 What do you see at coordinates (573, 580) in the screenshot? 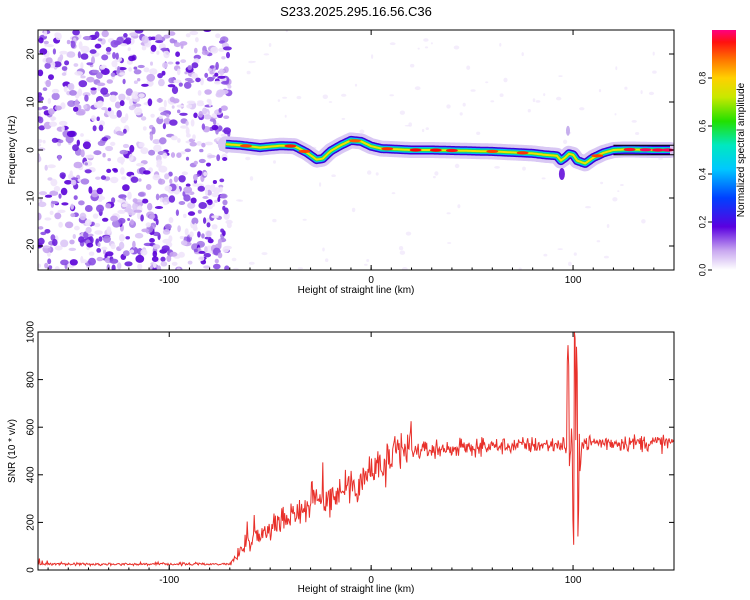
I see `x-tick-label: 100` at bounding box center [573, 580].